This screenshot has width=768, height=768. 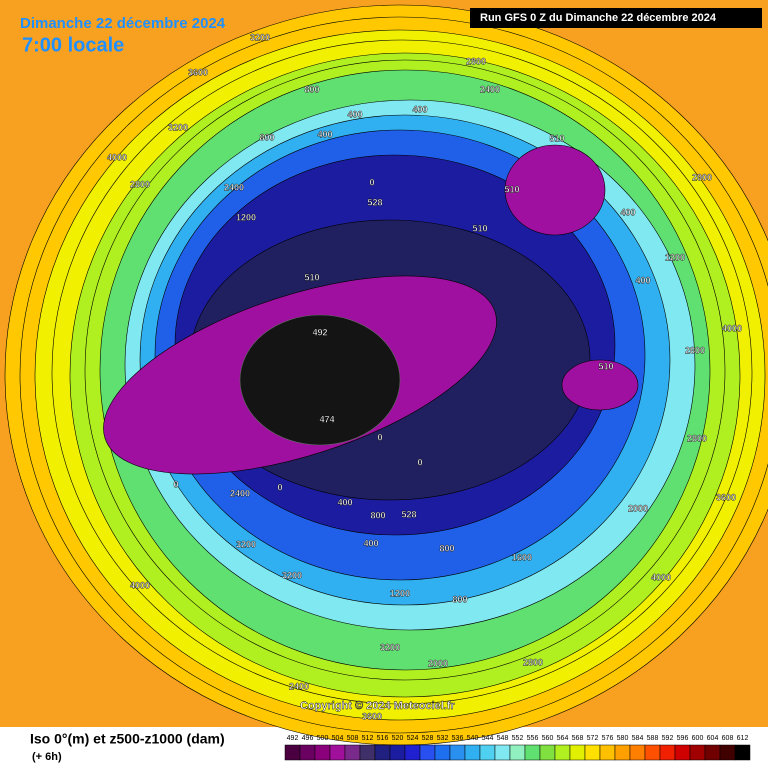 I want to click on scale-label: 584, so click(x=638, y=738).